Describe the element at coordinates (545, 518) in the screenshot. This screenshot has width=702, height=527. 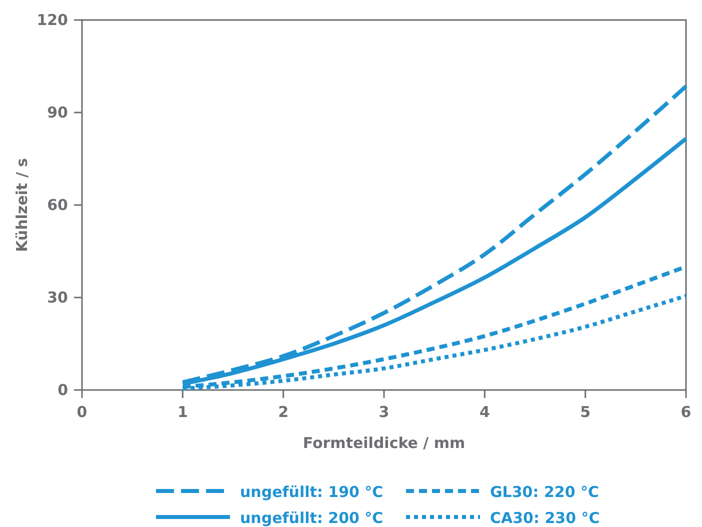
I see `legend-label: CA30: 230 °C` at that location.